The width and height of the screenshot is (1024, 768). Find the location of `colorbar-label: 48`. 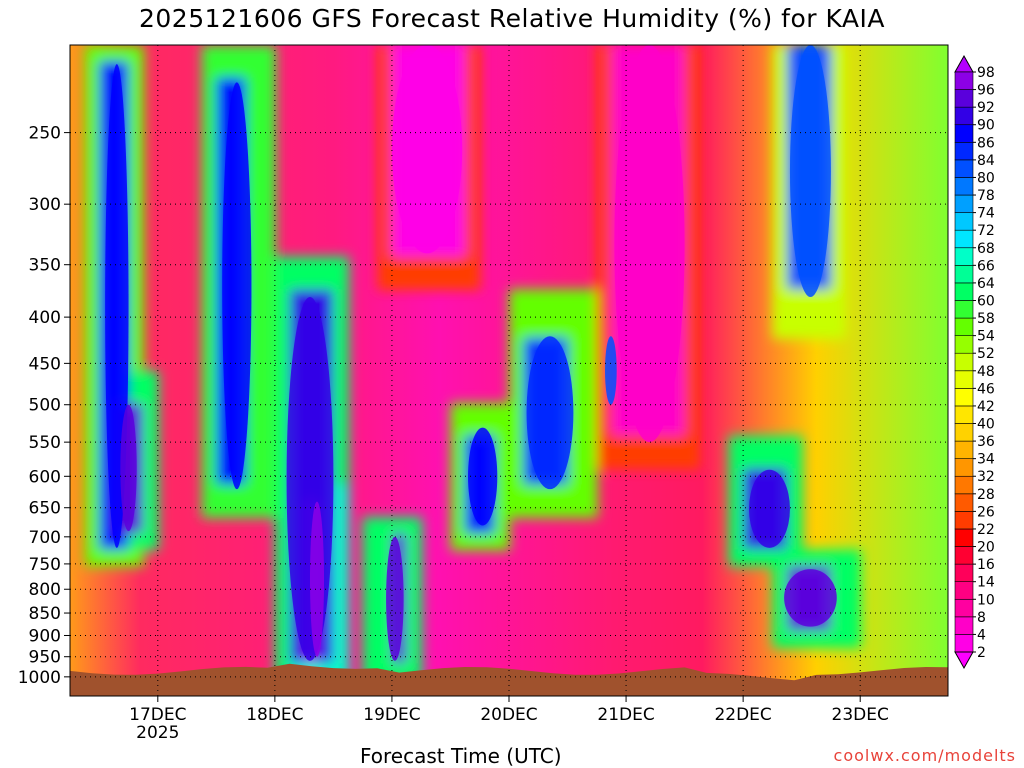

colorbar-label: 48 is located at coordinates (986, 372).